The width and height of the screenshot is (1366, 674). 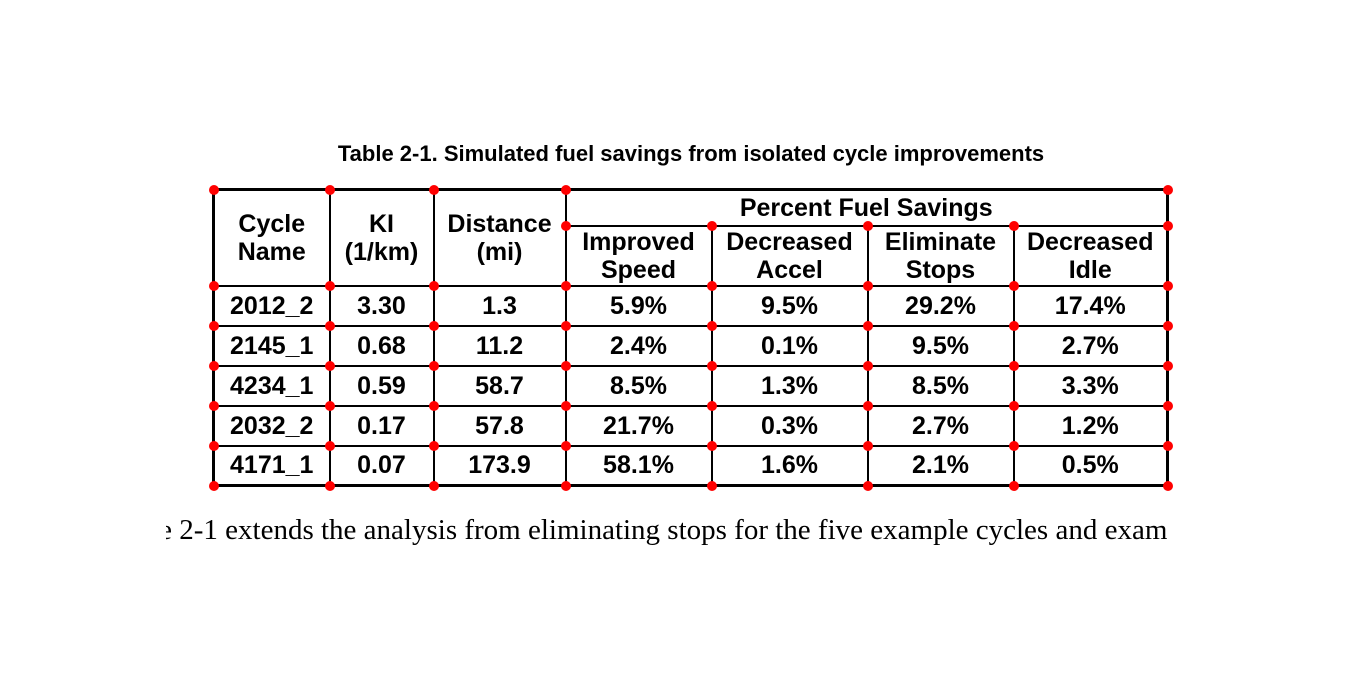 I want to click on cell-distance: 11.2, so click(x=499, y=345).